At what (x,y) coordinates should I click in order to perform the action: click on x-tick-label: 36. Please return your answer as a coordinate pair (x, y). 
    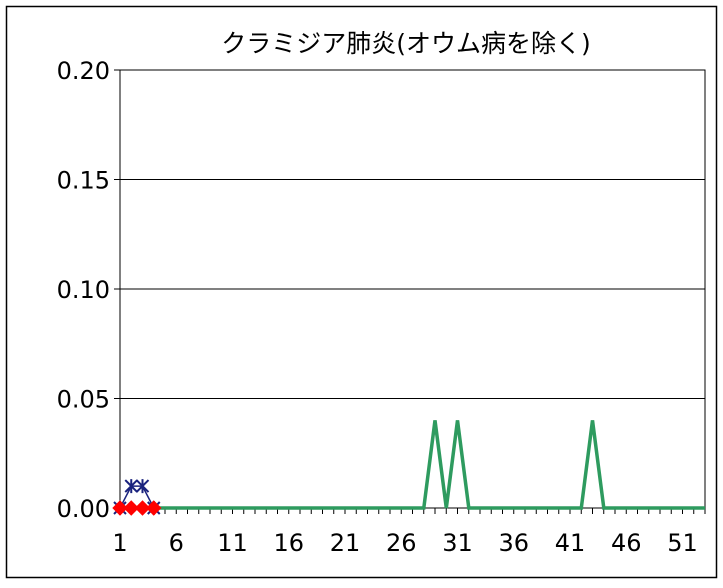
    Looking at the image, I should click on (513, 543).